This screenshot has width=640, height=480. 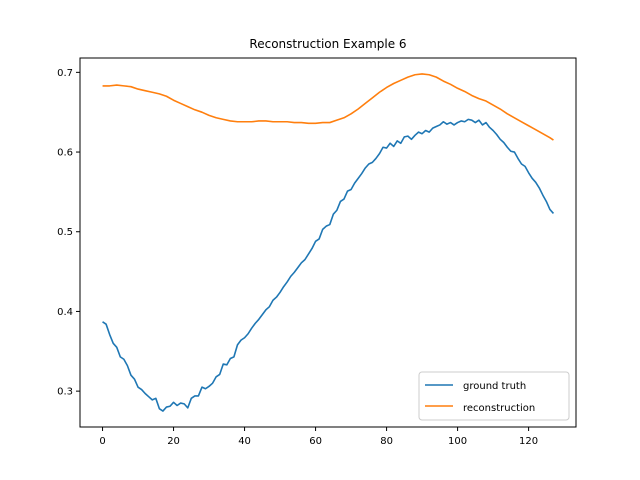 I want to click on chart-title: Reconstruction Example 6, so click(x=327, y=44).